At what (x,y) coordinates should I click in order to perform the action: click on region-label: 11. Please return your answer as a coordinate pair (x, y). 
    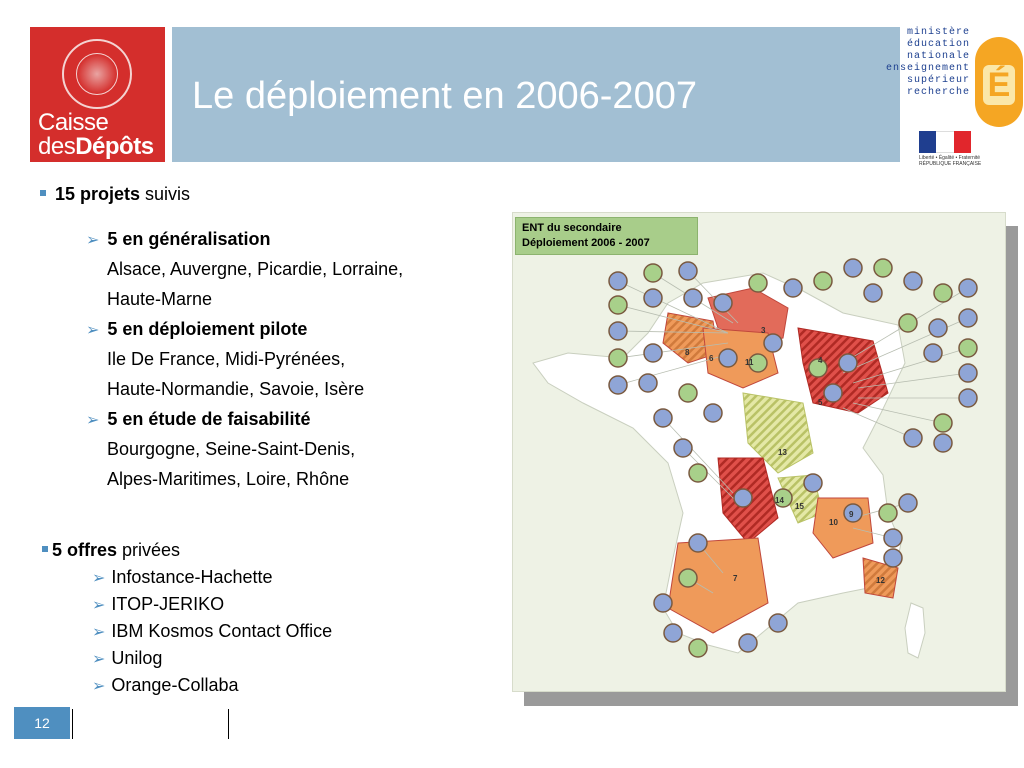
    Looking at the image, I should click on (749, 362).